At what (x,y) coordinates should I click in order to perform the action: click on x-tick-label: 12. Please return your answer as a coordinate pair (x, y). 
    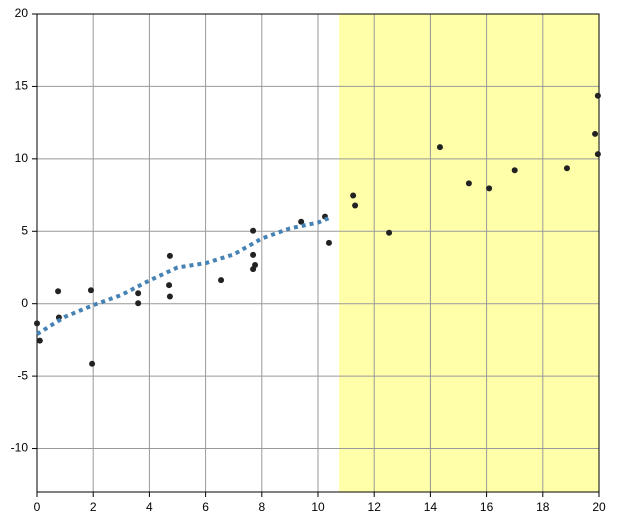
    Looking at the image, I should click on (375, 507).